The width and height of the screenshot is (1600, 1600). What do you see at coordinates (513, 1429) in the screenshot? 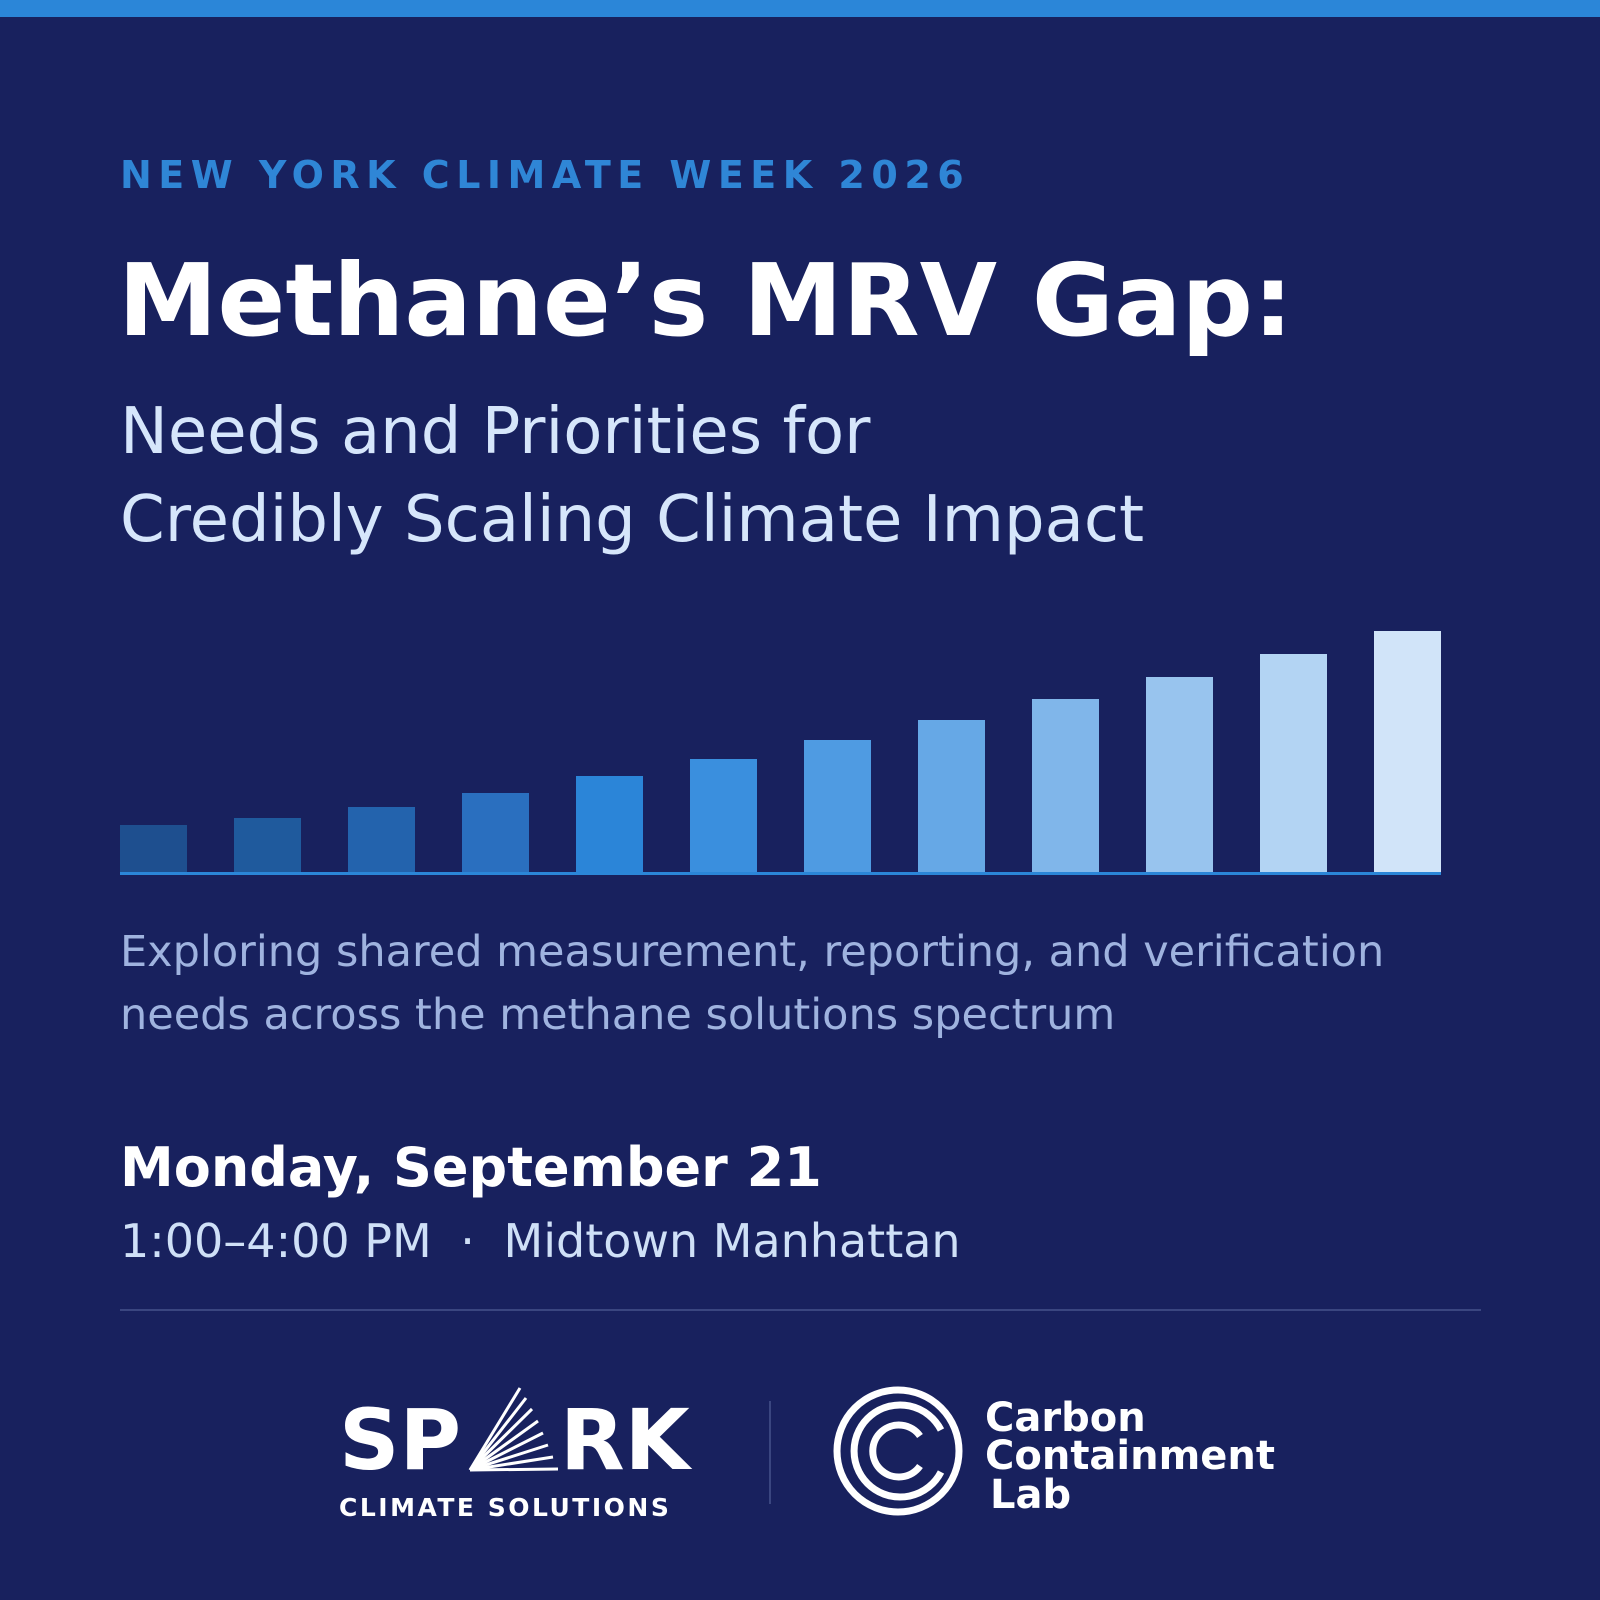
I see `spark-fan` at bounding box center [513, 1429].